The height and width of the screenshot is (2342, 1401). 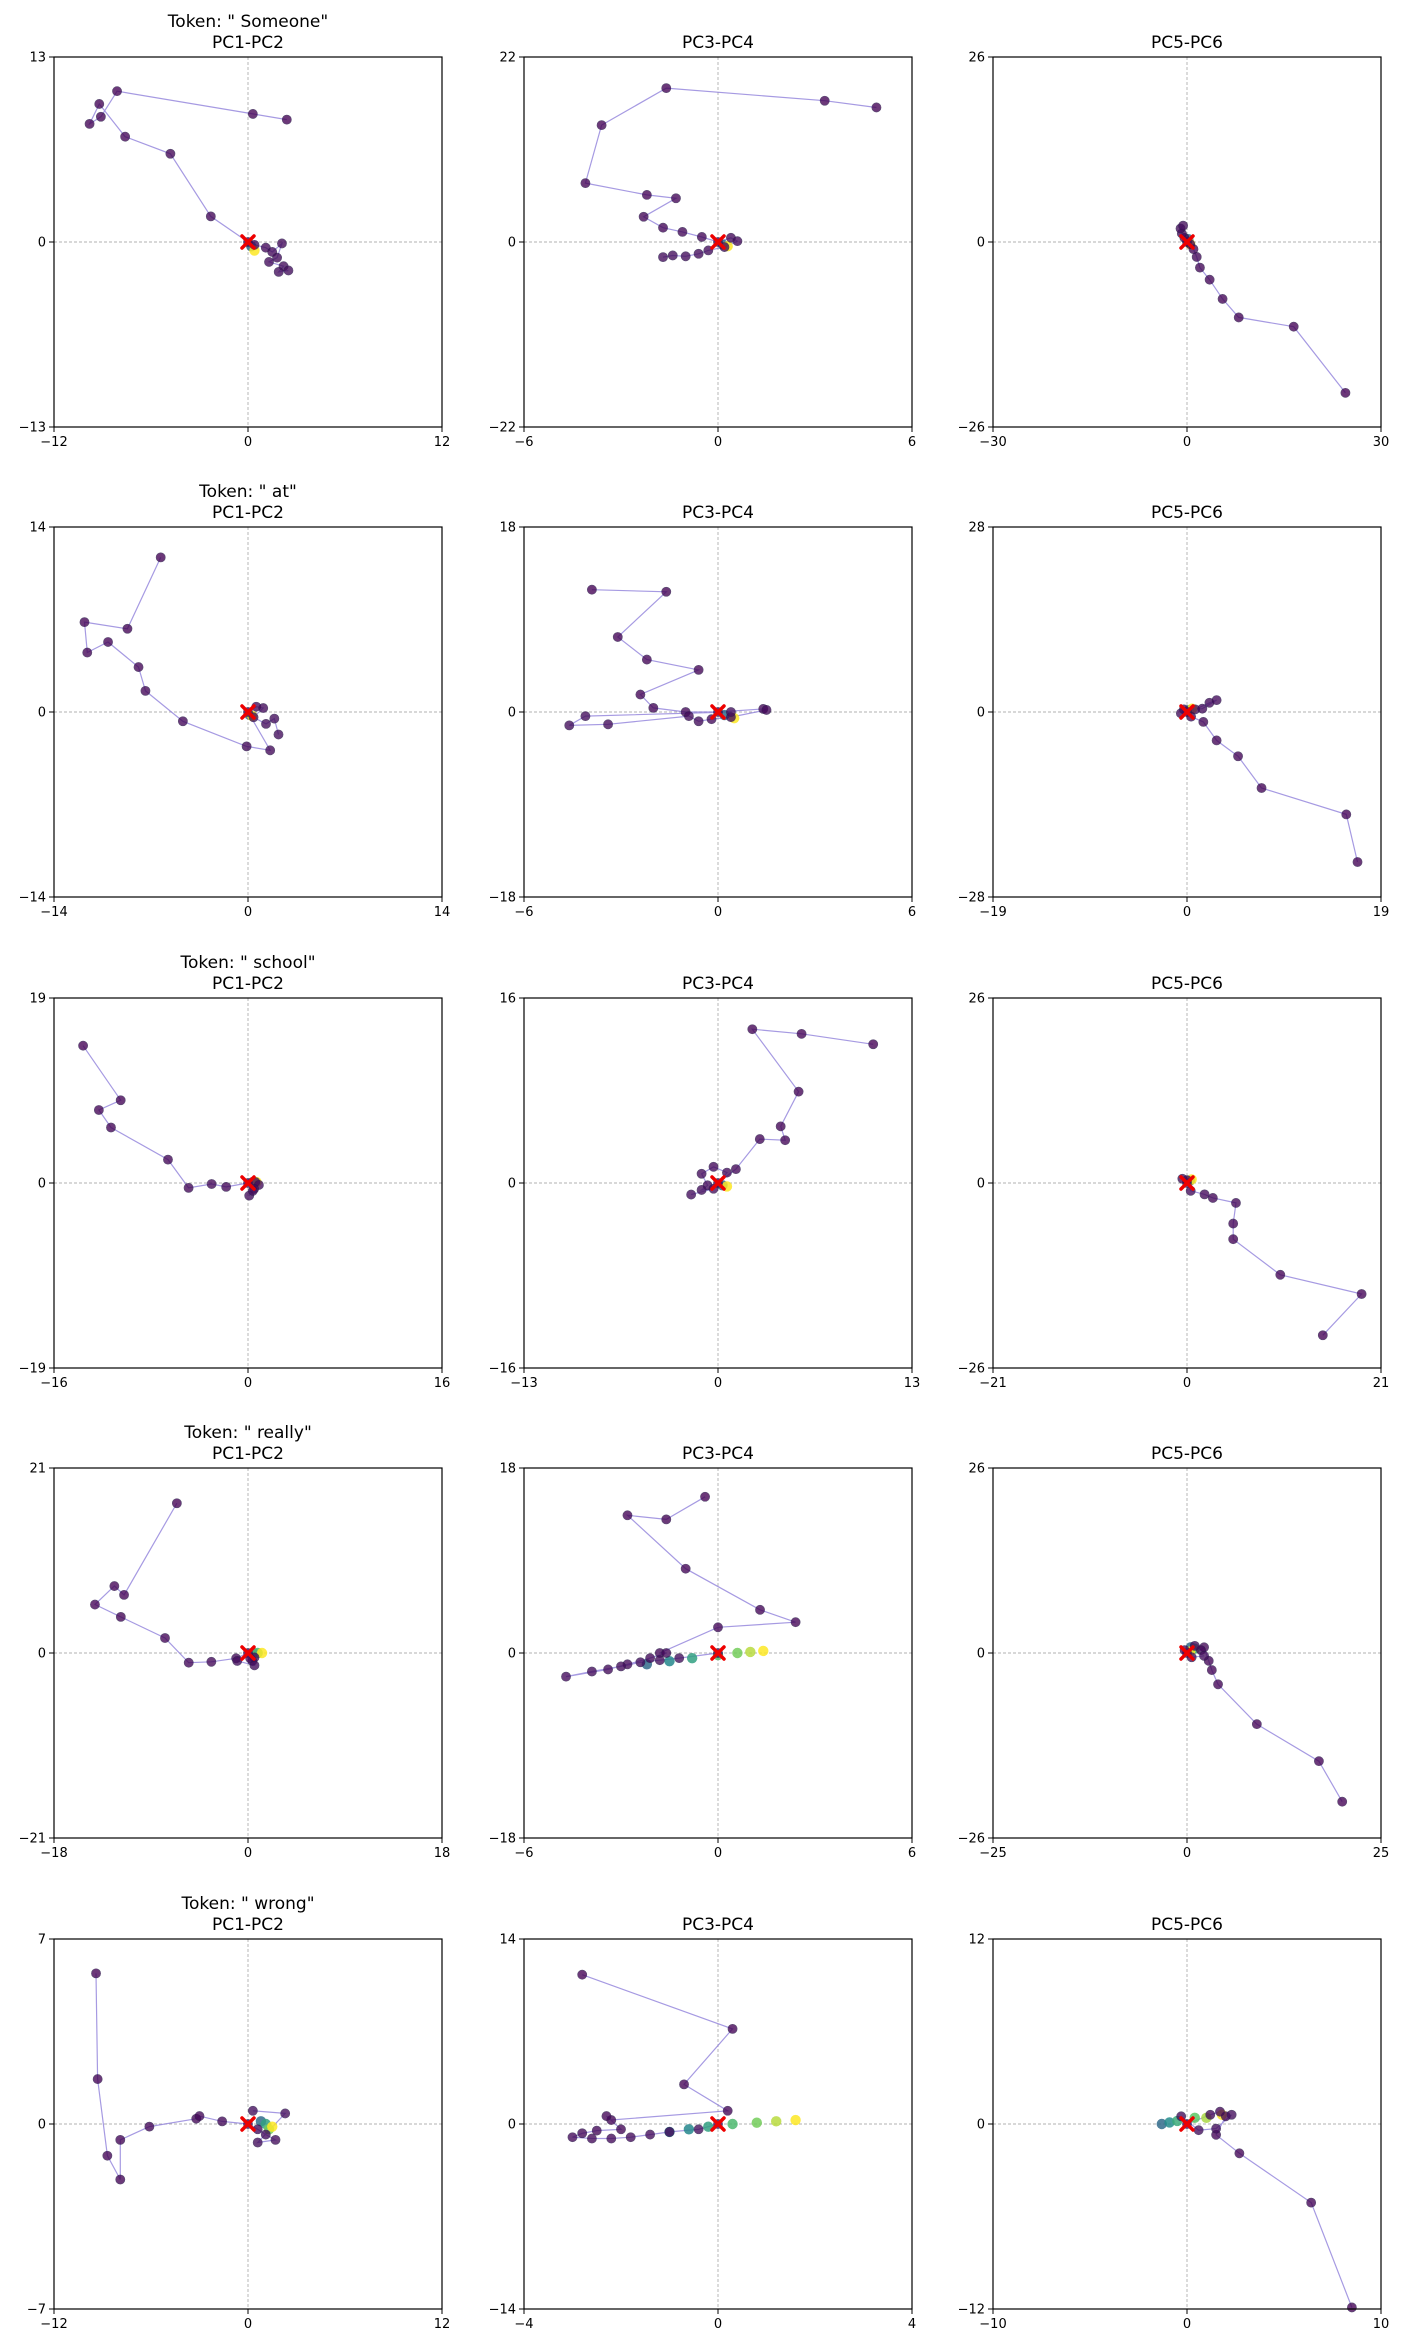 I want to click on x-tick-label: −4, so click(x=523, y=2324).